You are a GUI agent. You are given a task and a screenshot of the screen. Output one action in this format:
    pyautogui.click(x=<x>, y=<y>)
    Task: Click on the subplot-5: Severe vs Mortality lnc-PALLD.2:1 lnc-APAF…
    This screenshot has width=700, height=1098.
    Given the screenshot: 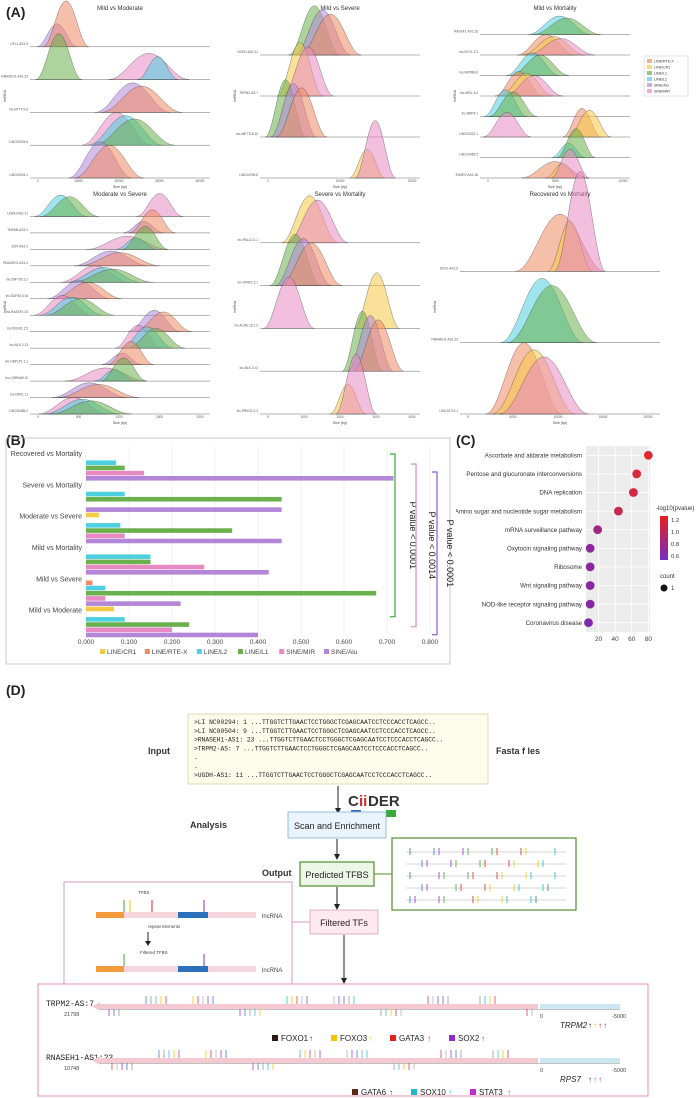 What is the action you would take?
    pyautogui.click(x=326, y=308)
    